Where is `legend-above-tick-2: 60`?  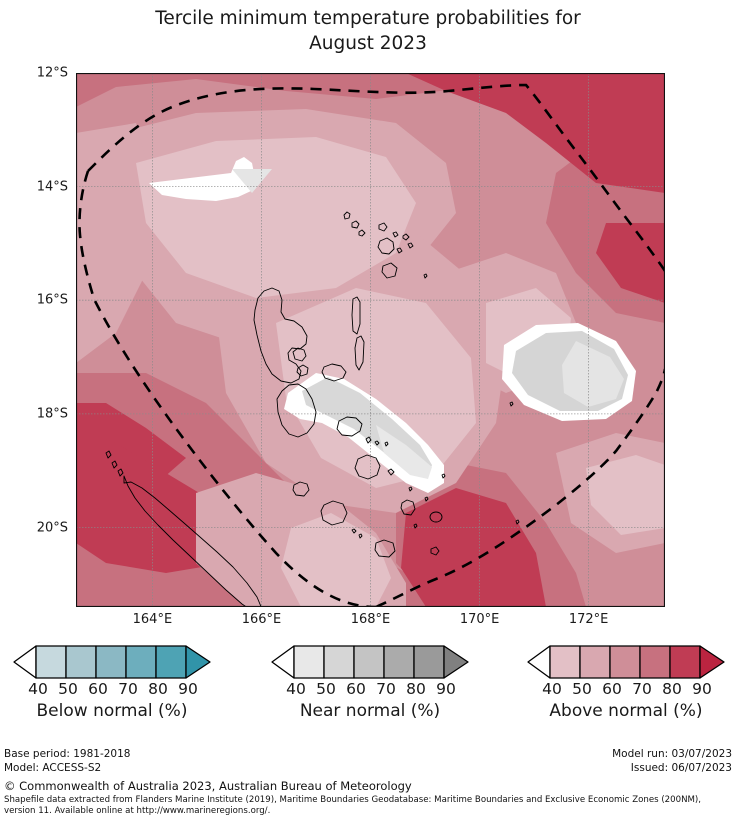 legend-above-tick-2: 60 is located at coordinates (612, 689).